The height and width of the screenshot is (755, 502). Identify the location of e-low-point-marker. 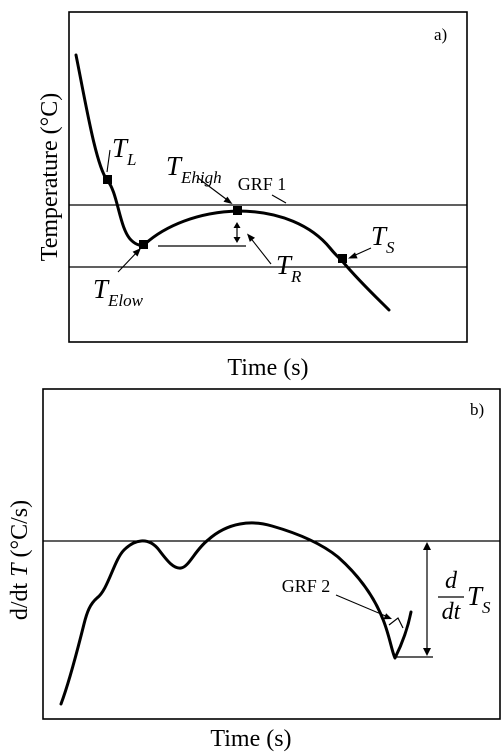
(143, 244).